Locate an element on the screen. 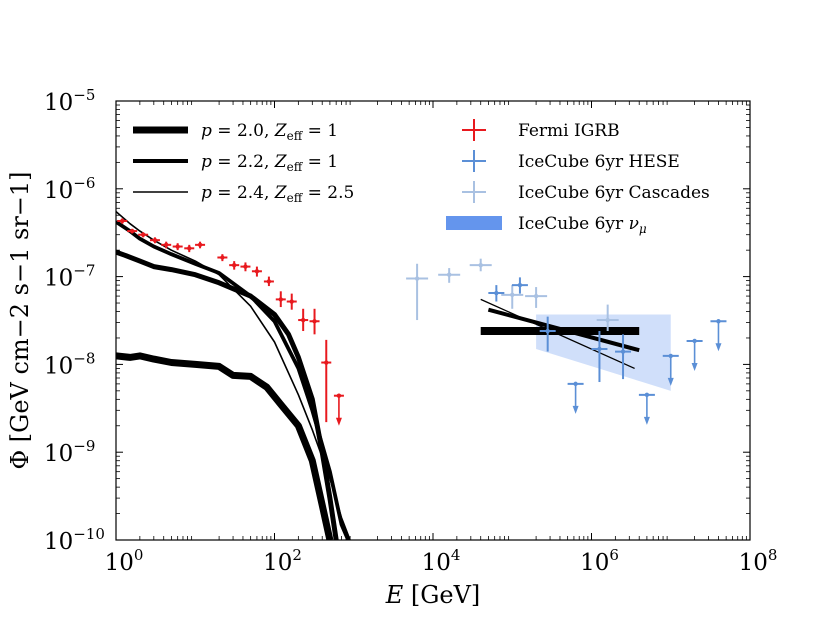 This screenshot has width=830, height=623. y-tick-label: 10⁻⁹ is located at coordinates (69, 452).